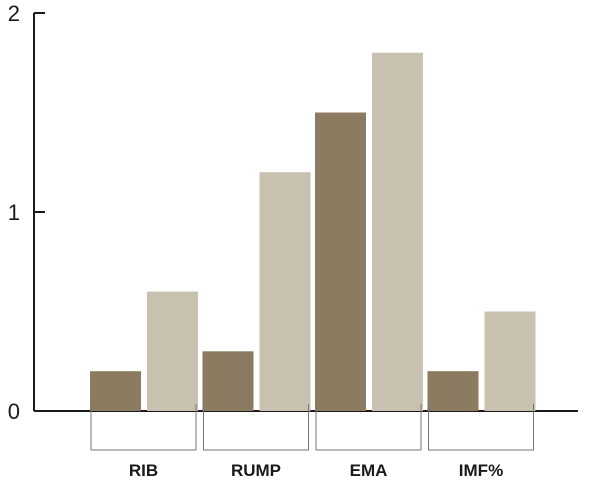  What do you see at coordinates (14, 13) in the screenshot?
I see `y-tick-label: 2` at bounding box center [14, 13].